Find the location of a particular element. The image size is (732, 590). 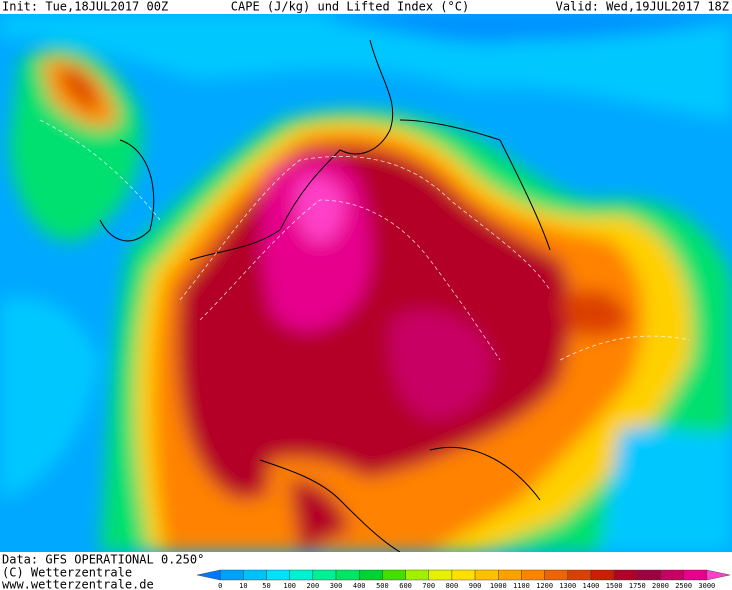

colorbar-label: 1400 is located at coordinates (591, 586).